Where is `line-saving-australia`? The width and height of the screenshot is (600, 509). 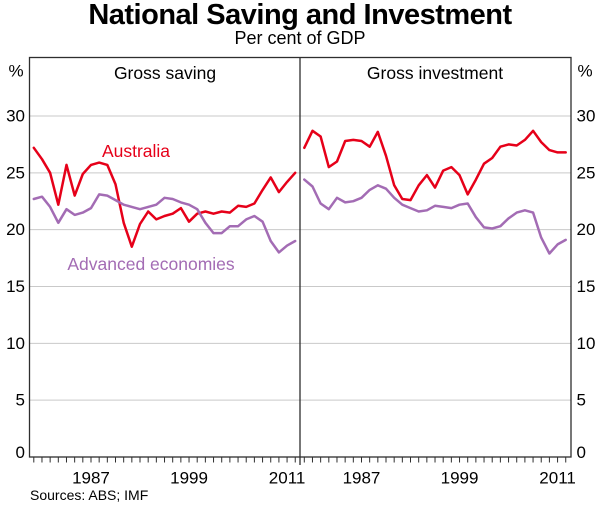
line-saving-australia is located at coordinates (164, 197).